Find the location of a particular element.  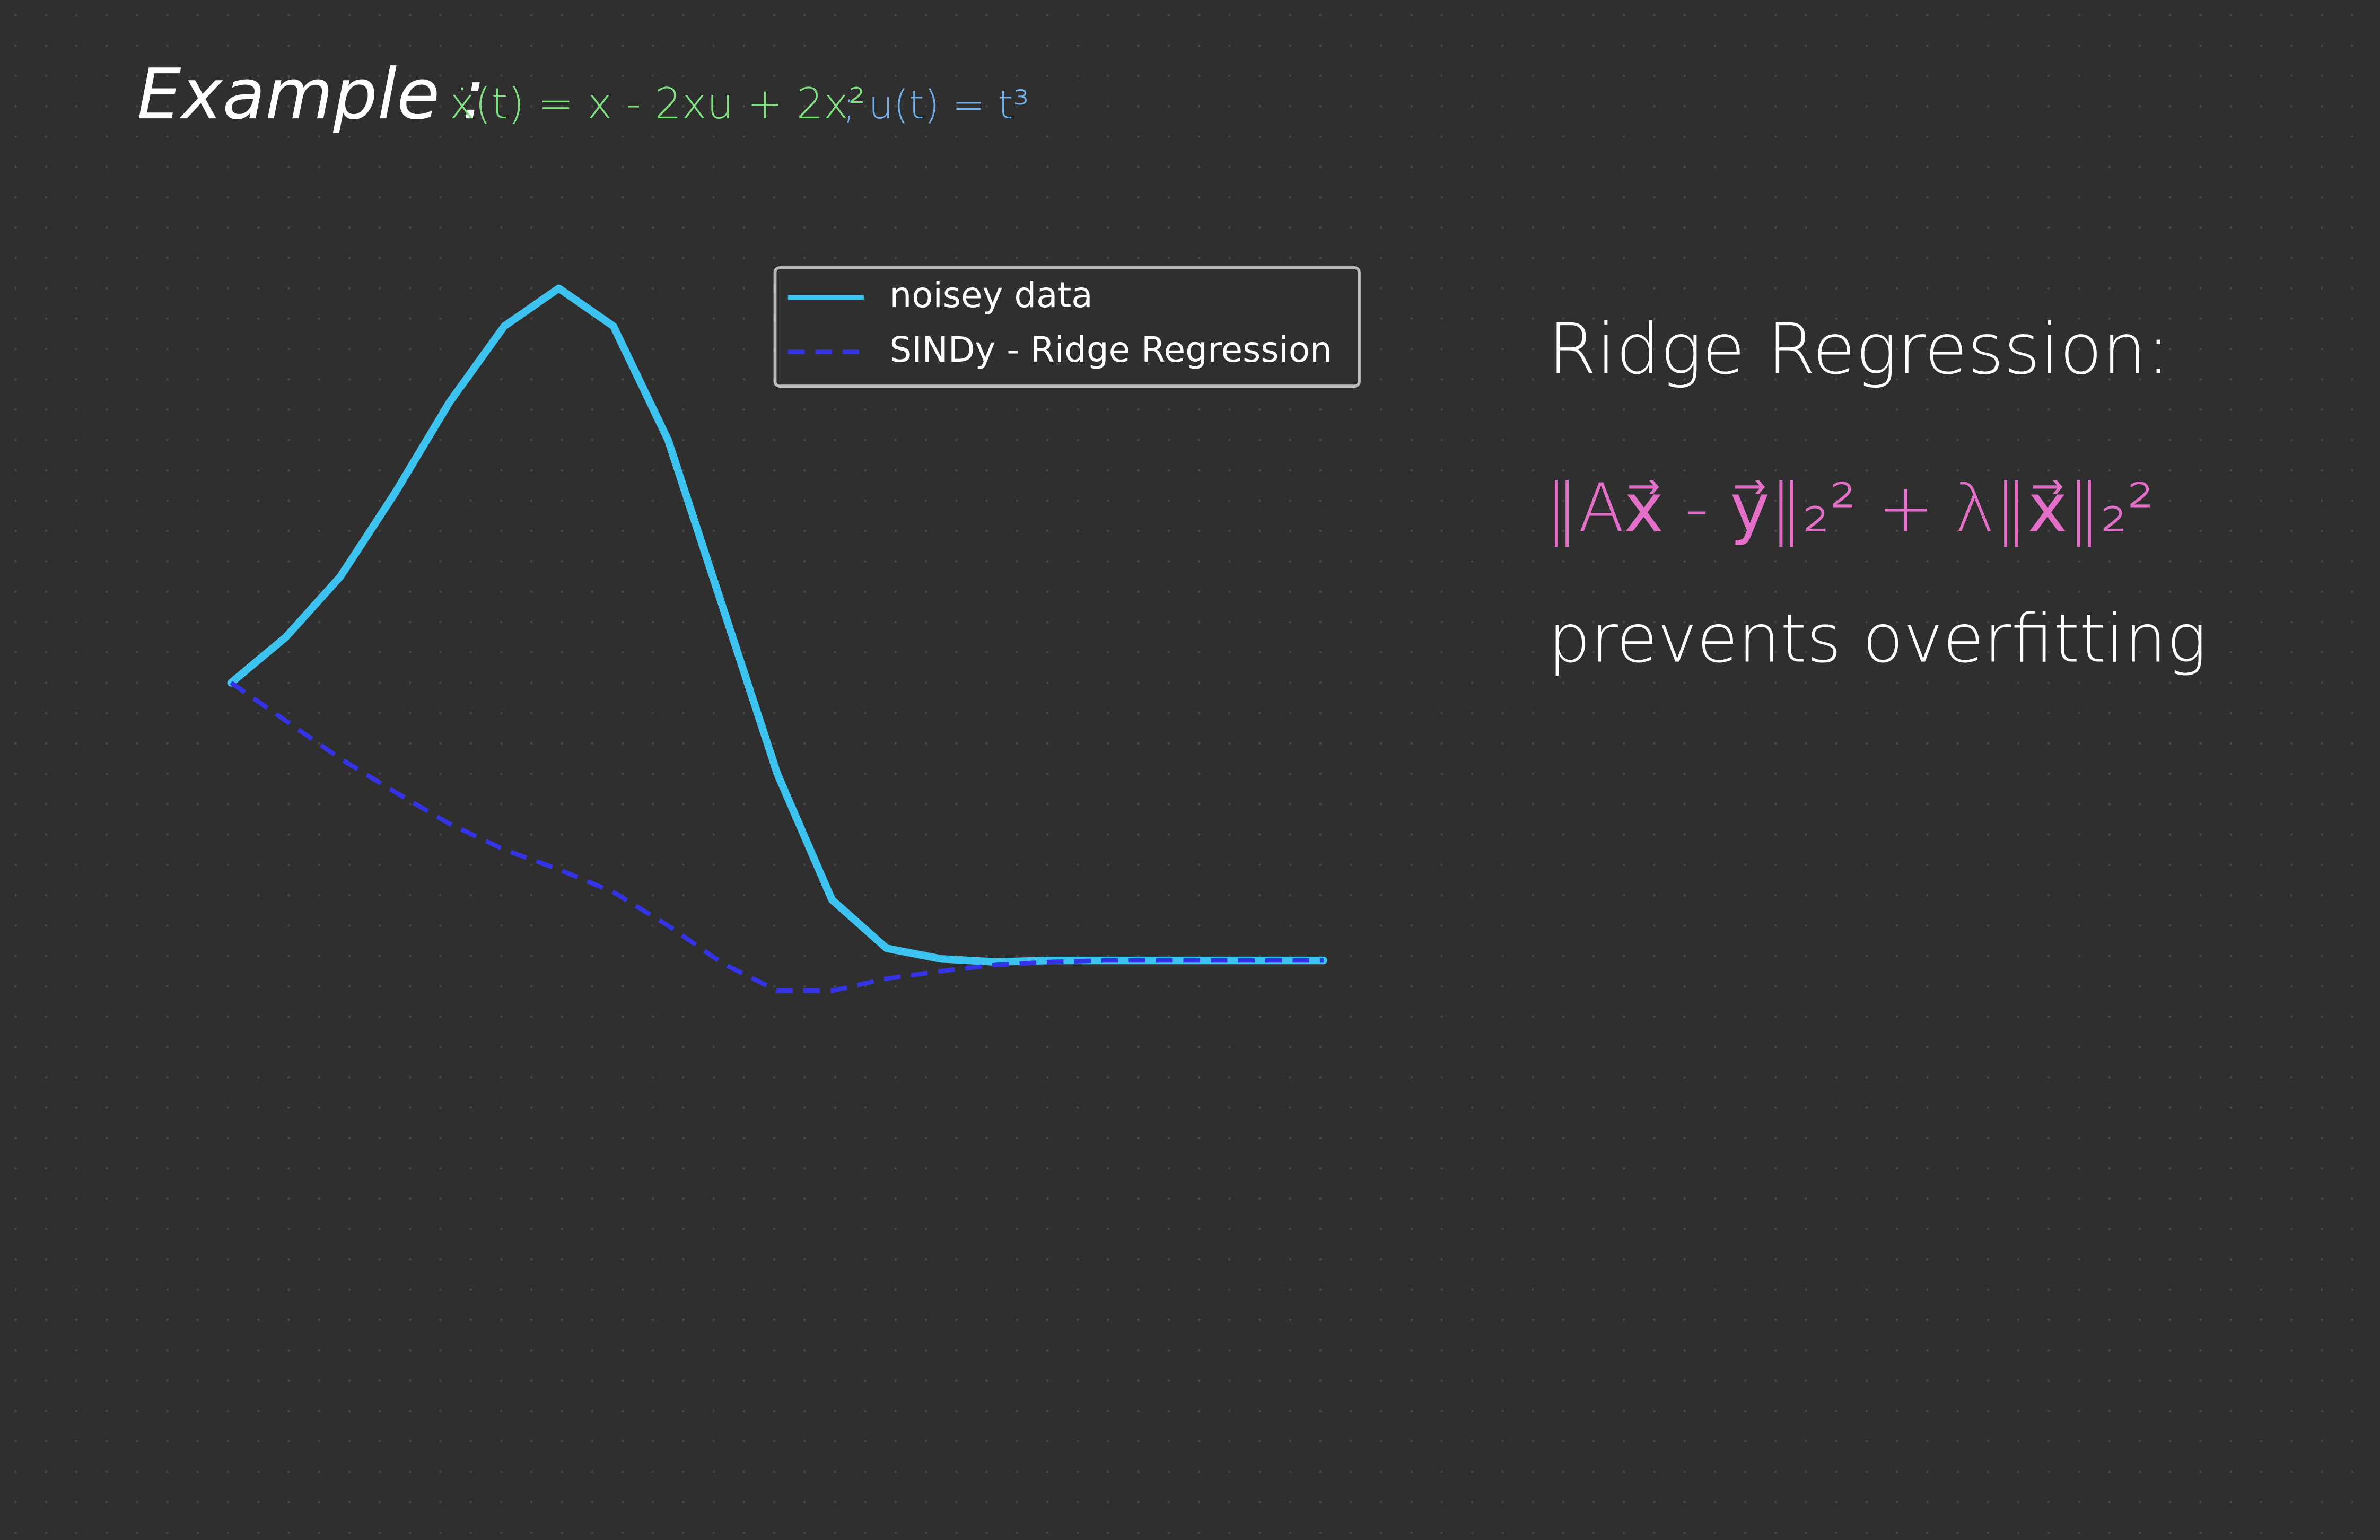

series-line is located at coordinates (777, 836).